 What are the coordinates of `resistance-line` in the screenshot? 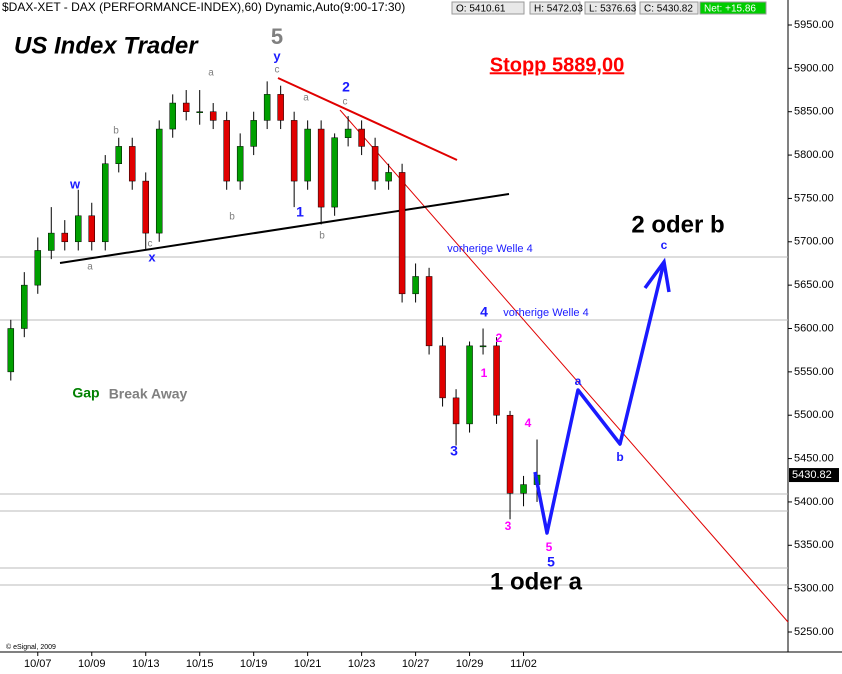 It's located at (367, 119).